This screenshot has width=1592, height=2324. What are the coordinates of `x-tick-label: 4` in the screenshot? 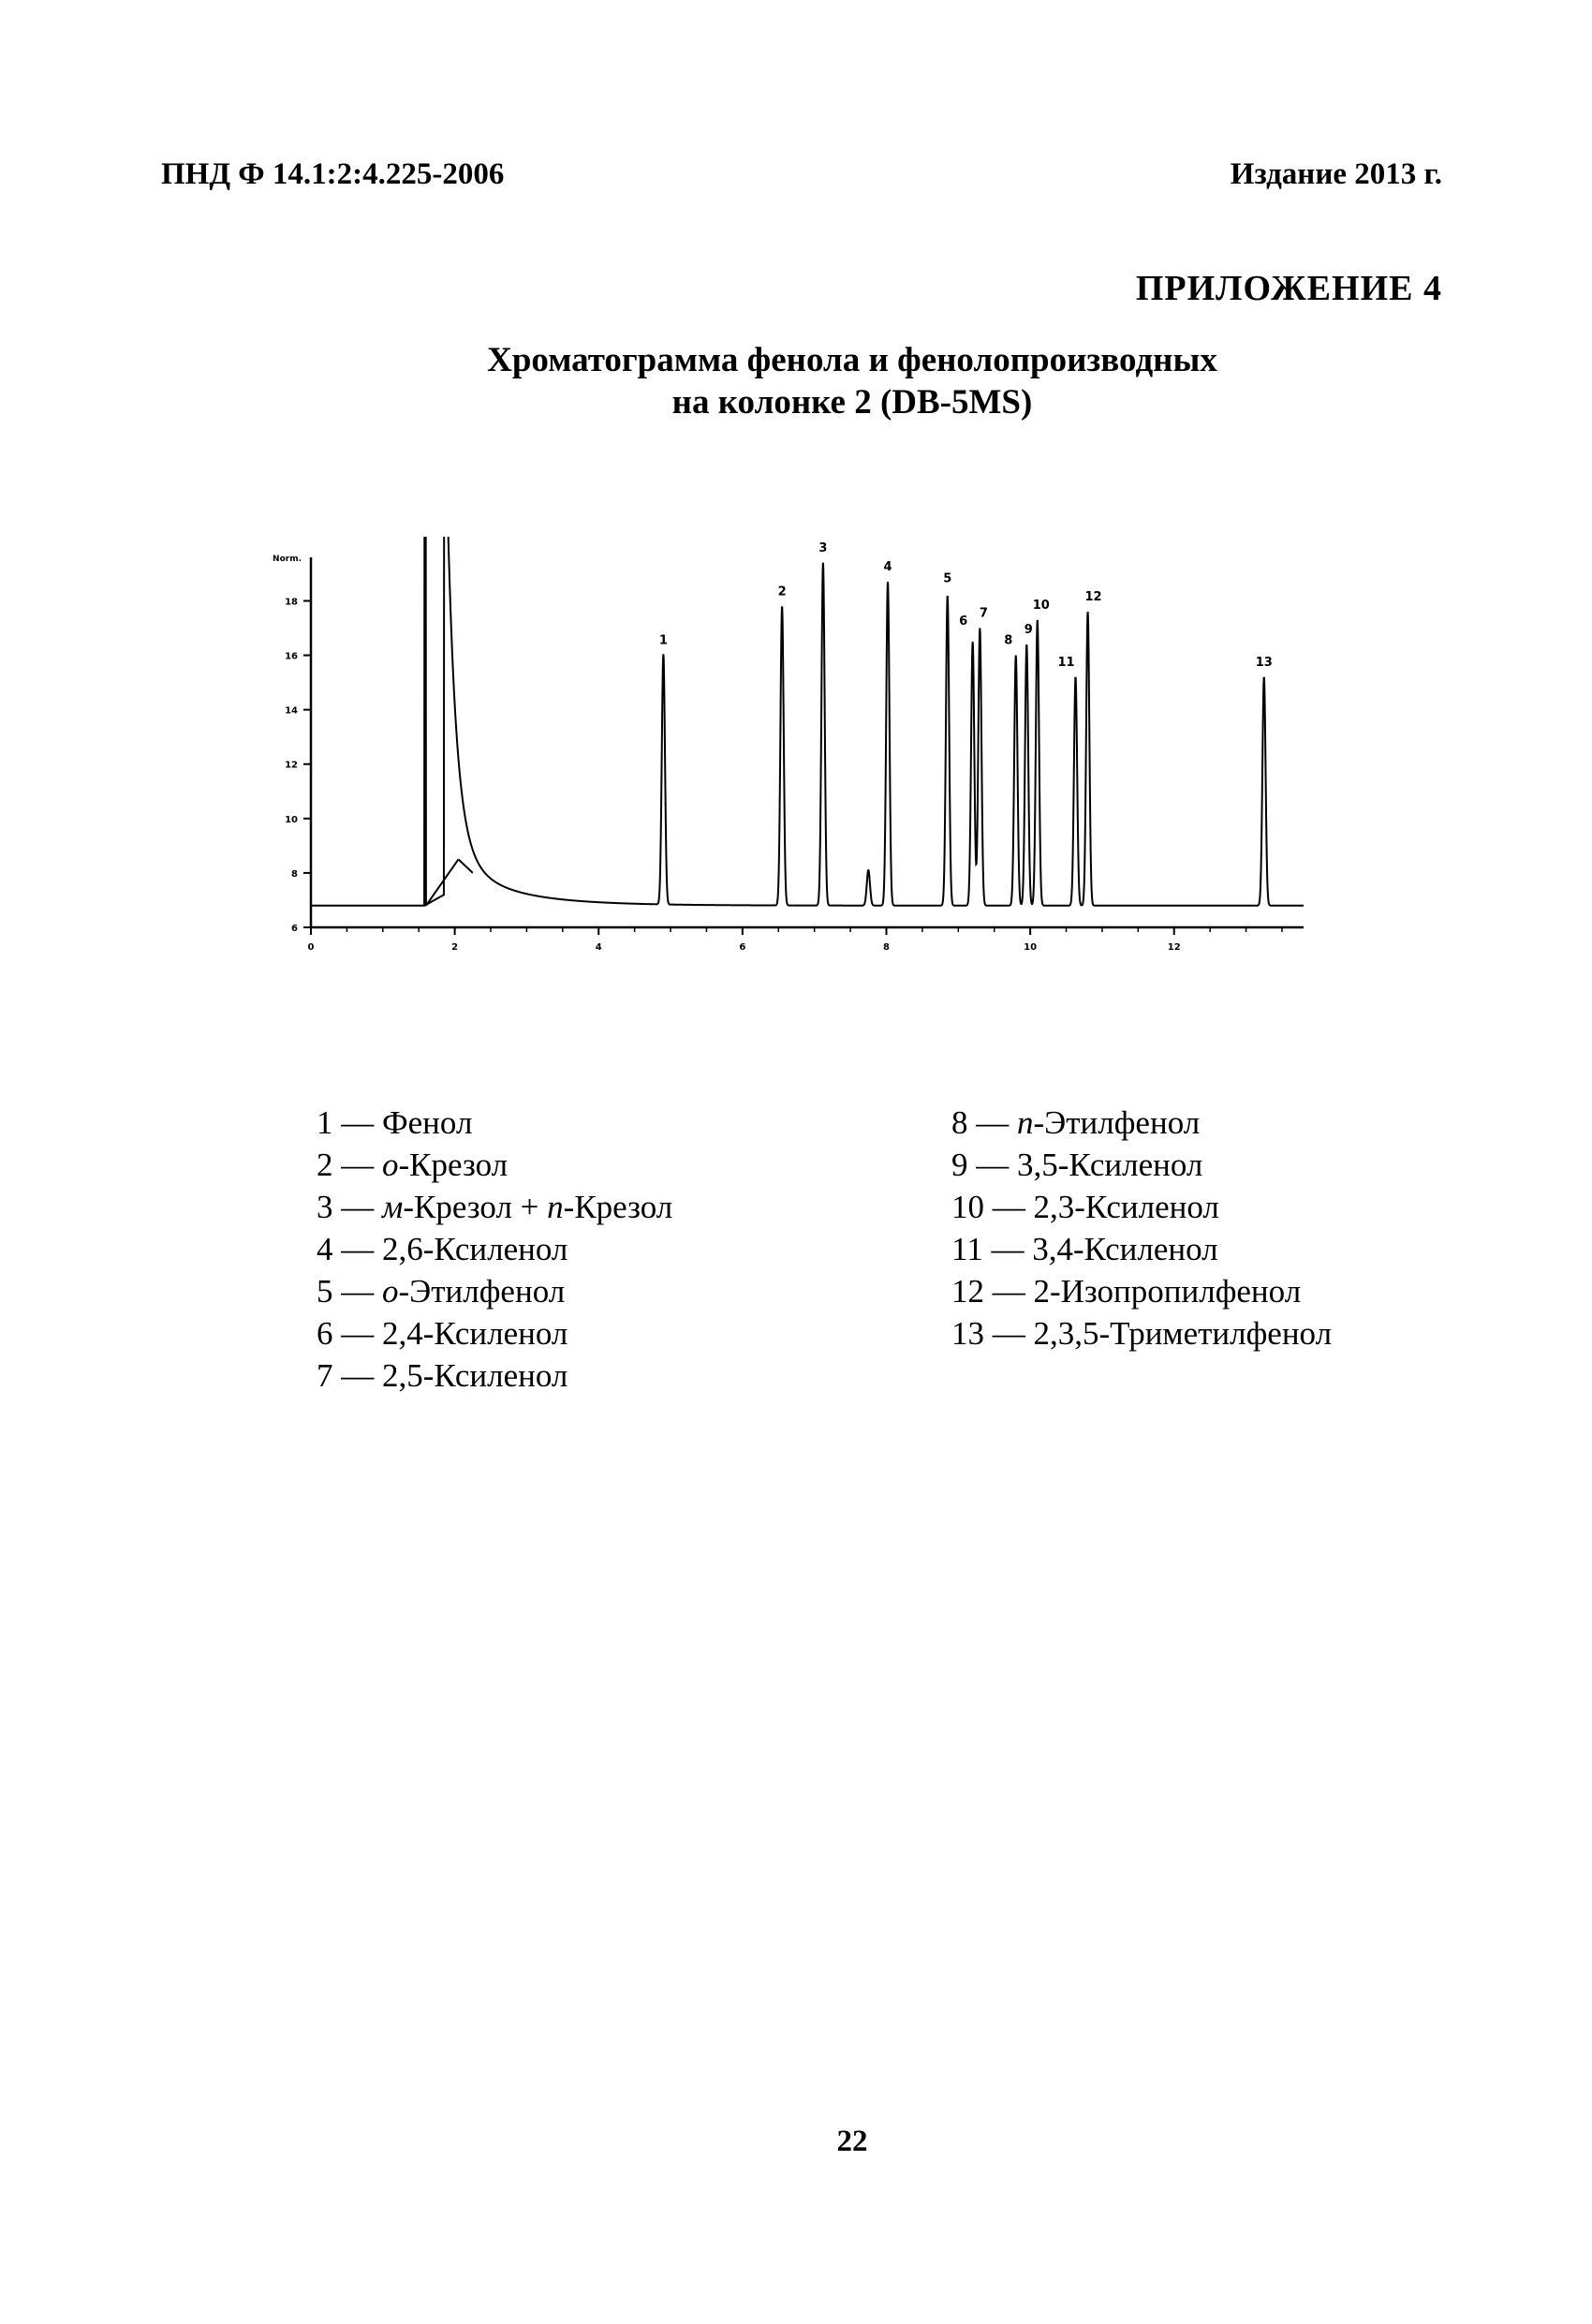 It's located at (599, 948).